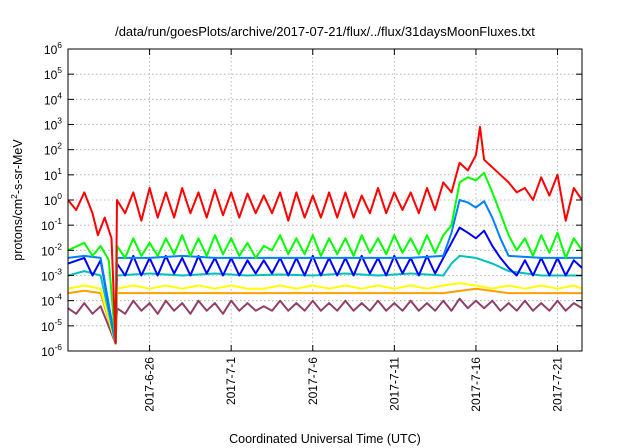  I want to click on y-tick-label: 10⁵, so click(53, 73).